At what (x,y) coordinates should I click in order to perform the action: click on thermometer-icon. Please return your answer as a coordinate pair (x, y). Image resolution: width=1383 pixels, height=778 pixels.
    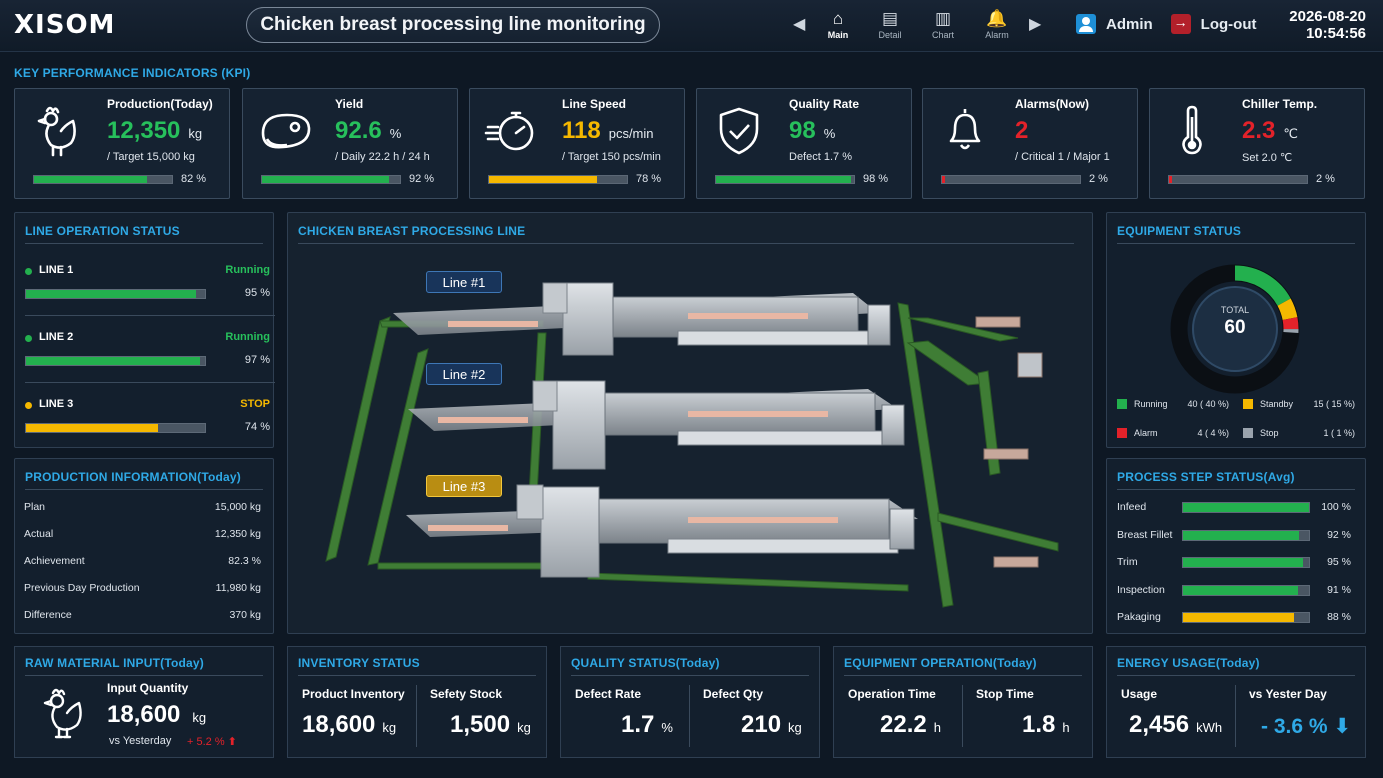
    Looking at the image, I should click on (1192, 130).